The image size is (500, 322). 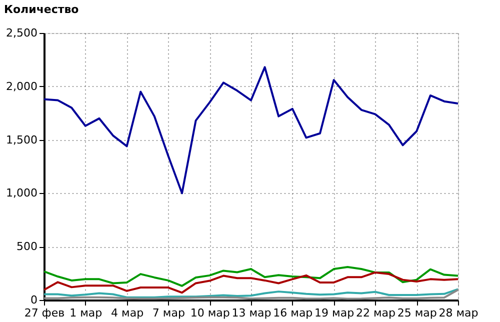 I want to click on y-tick-label: 2,000, so click(x=22, y=86).